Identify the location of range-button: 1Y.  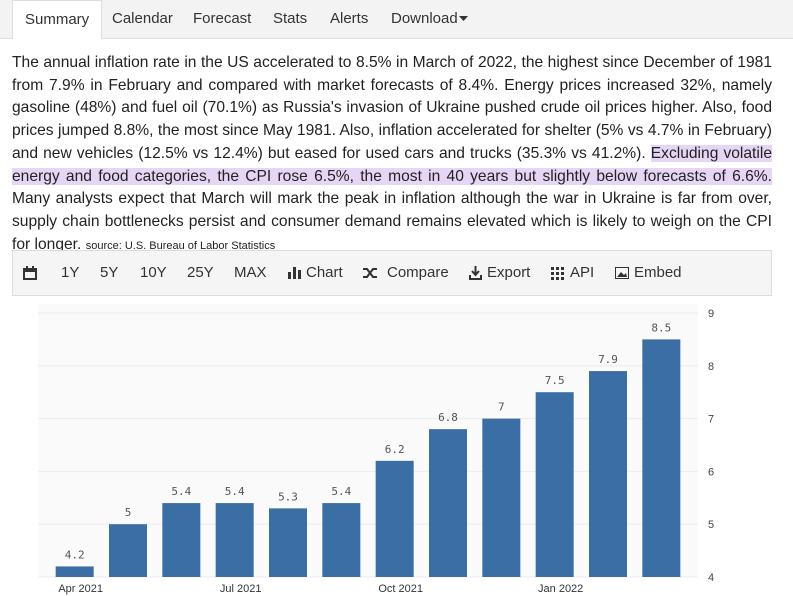
(70, 272).